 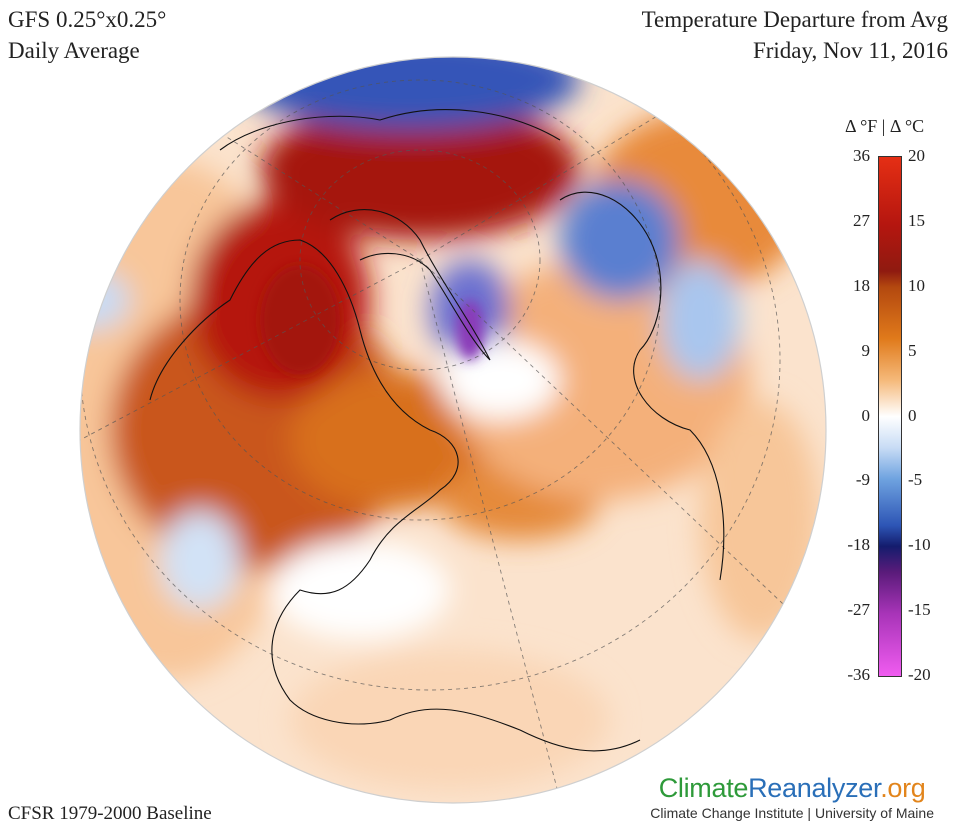 I want to click on legend-tick-fahrenheit: -27, so click(x=858, y=610).